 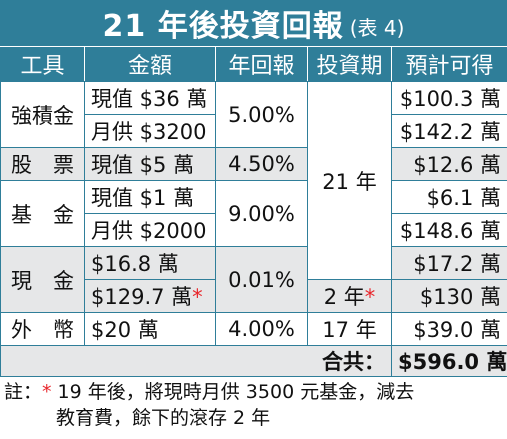 I want to click on amount-cell: $16.8 萬, so click(x=150, y=263).